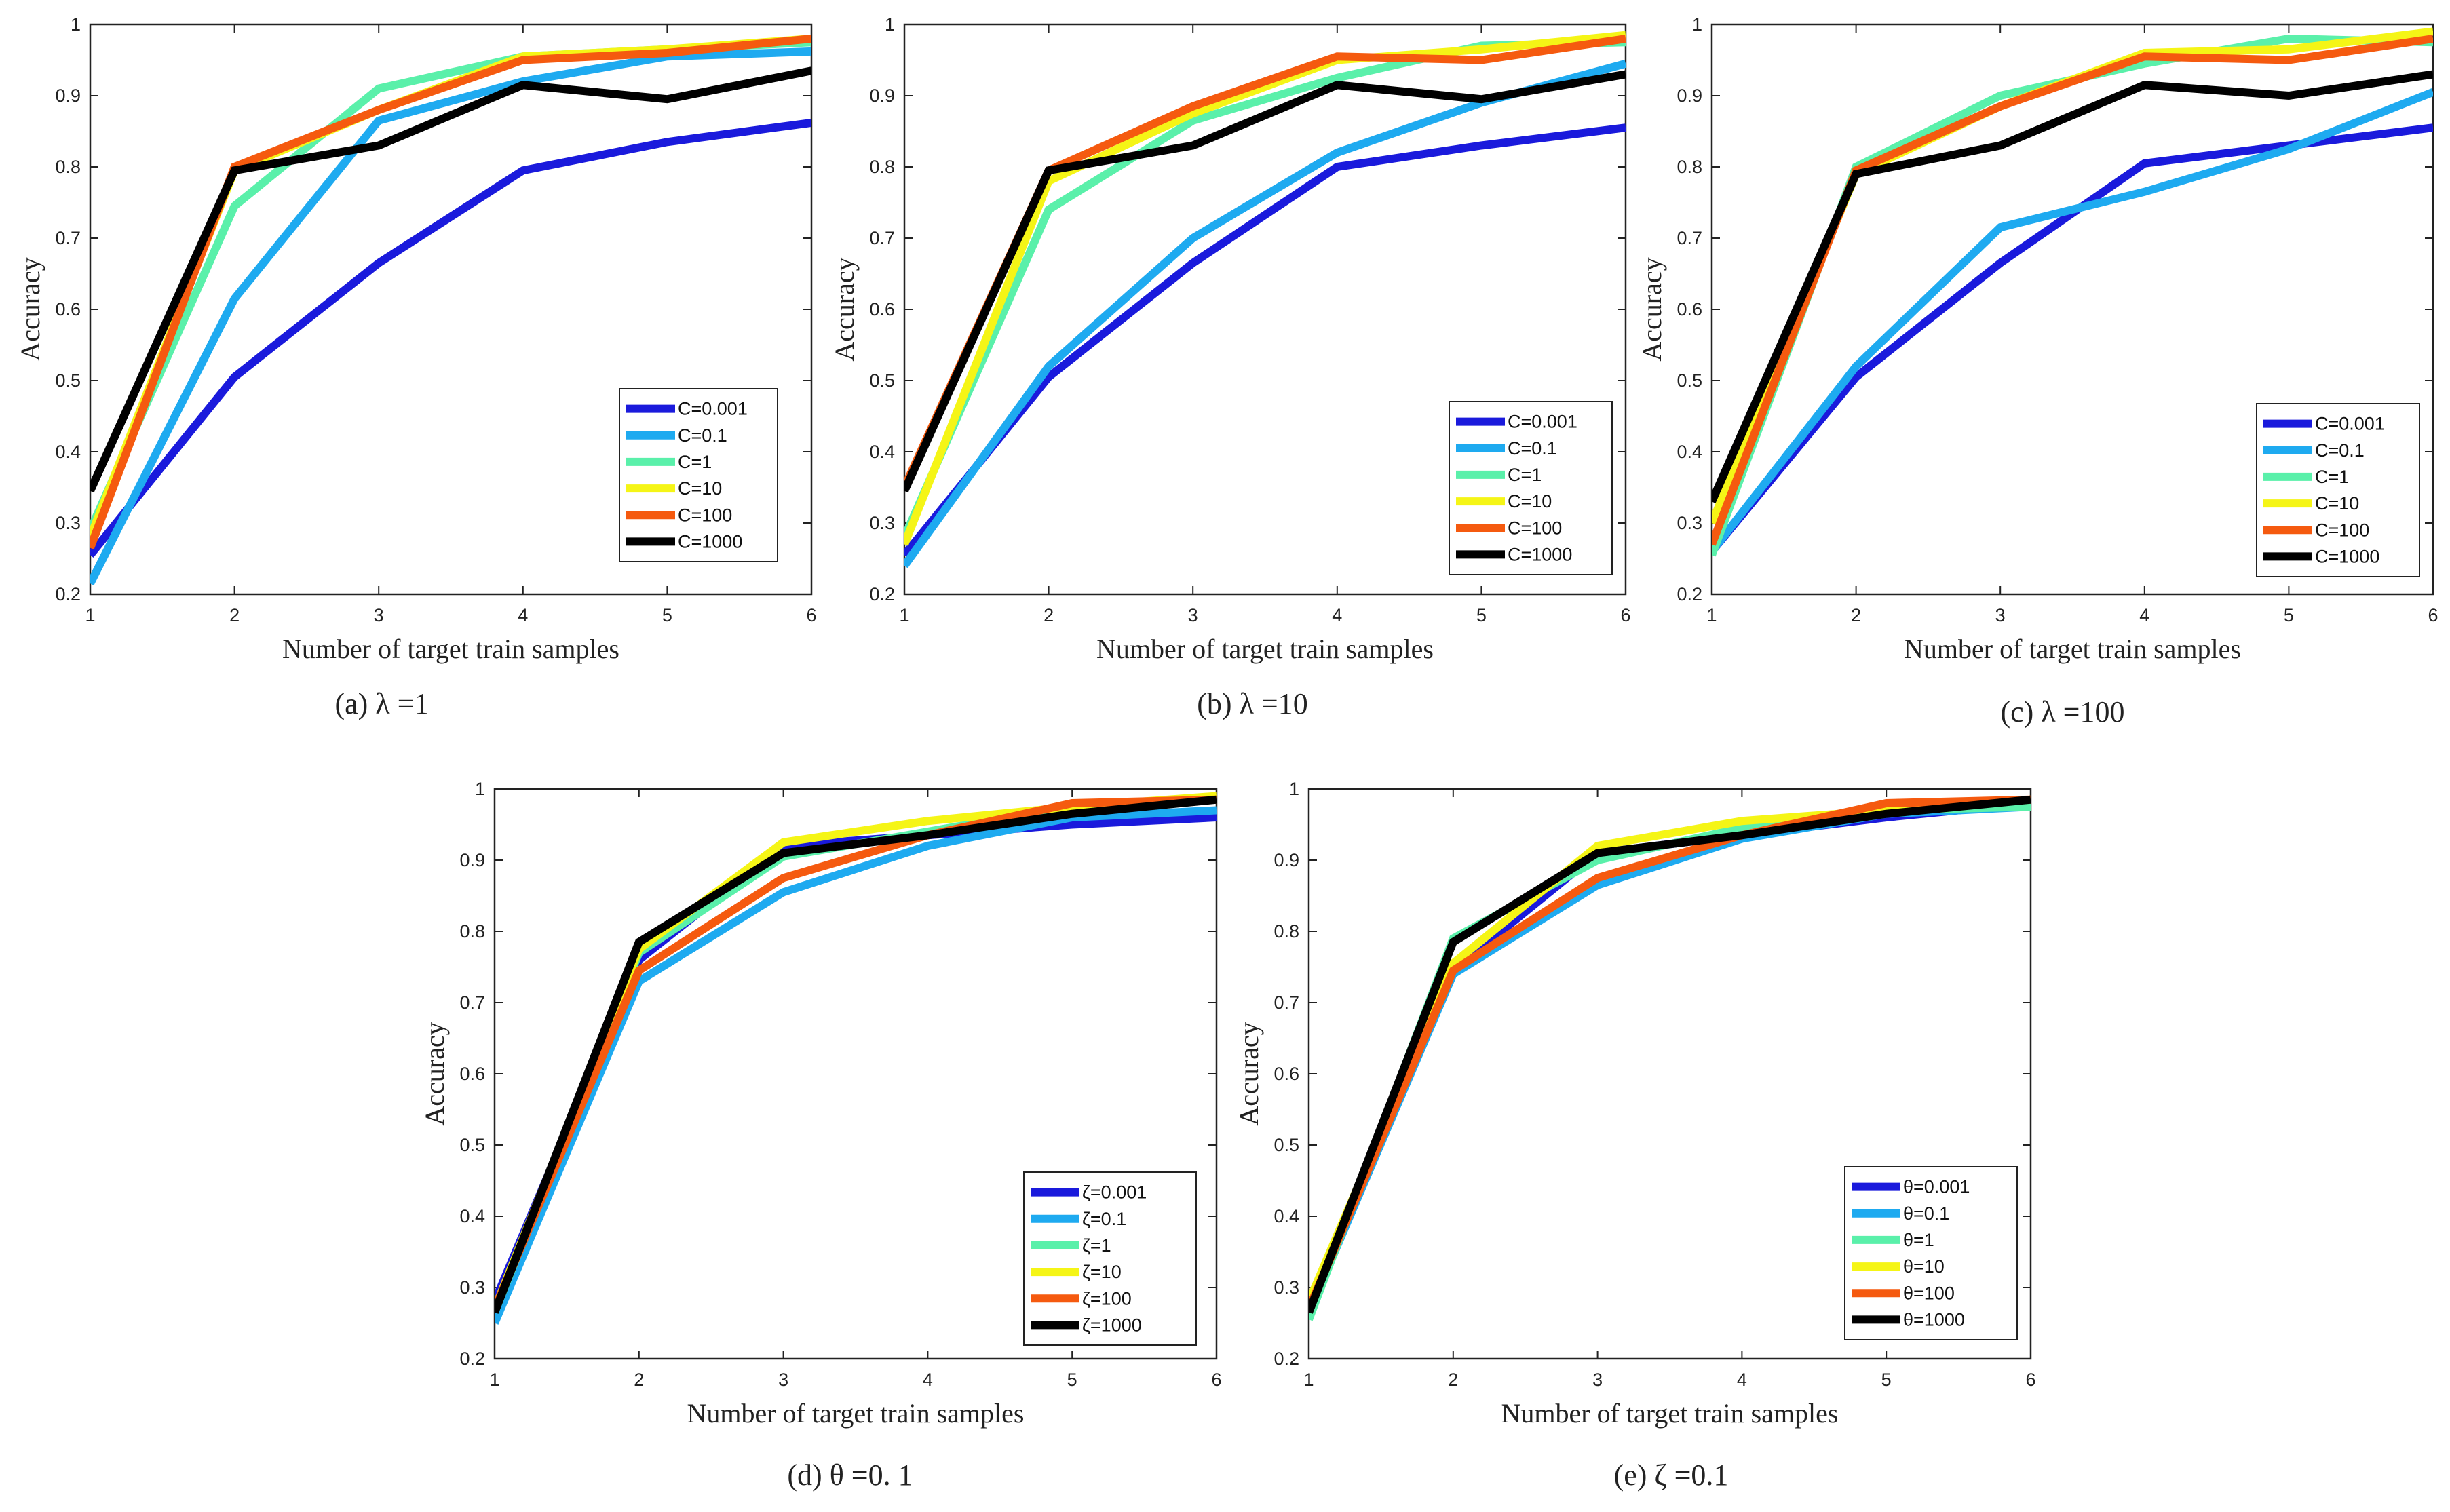  Describe the element at coordinates (698, 475) in the screenshot. I see `legend: C=0.001 C=0.1 C=1 C=10 C=100 C=1000` at that location.